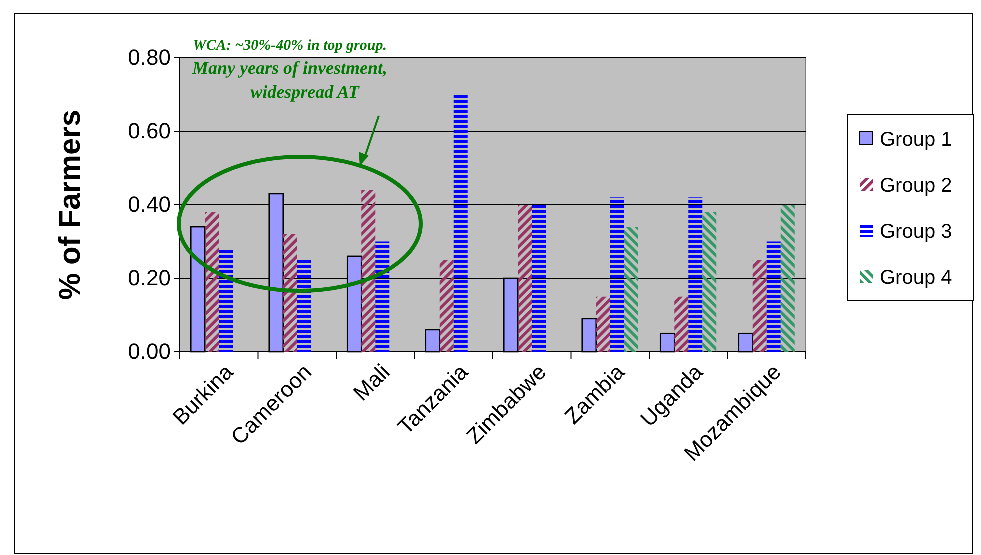 The width and height of the screenshot is (981, 555). Describe the element at coordinates (305, 92) in the screenshot. I see `annotation: widespread AT` at that location.